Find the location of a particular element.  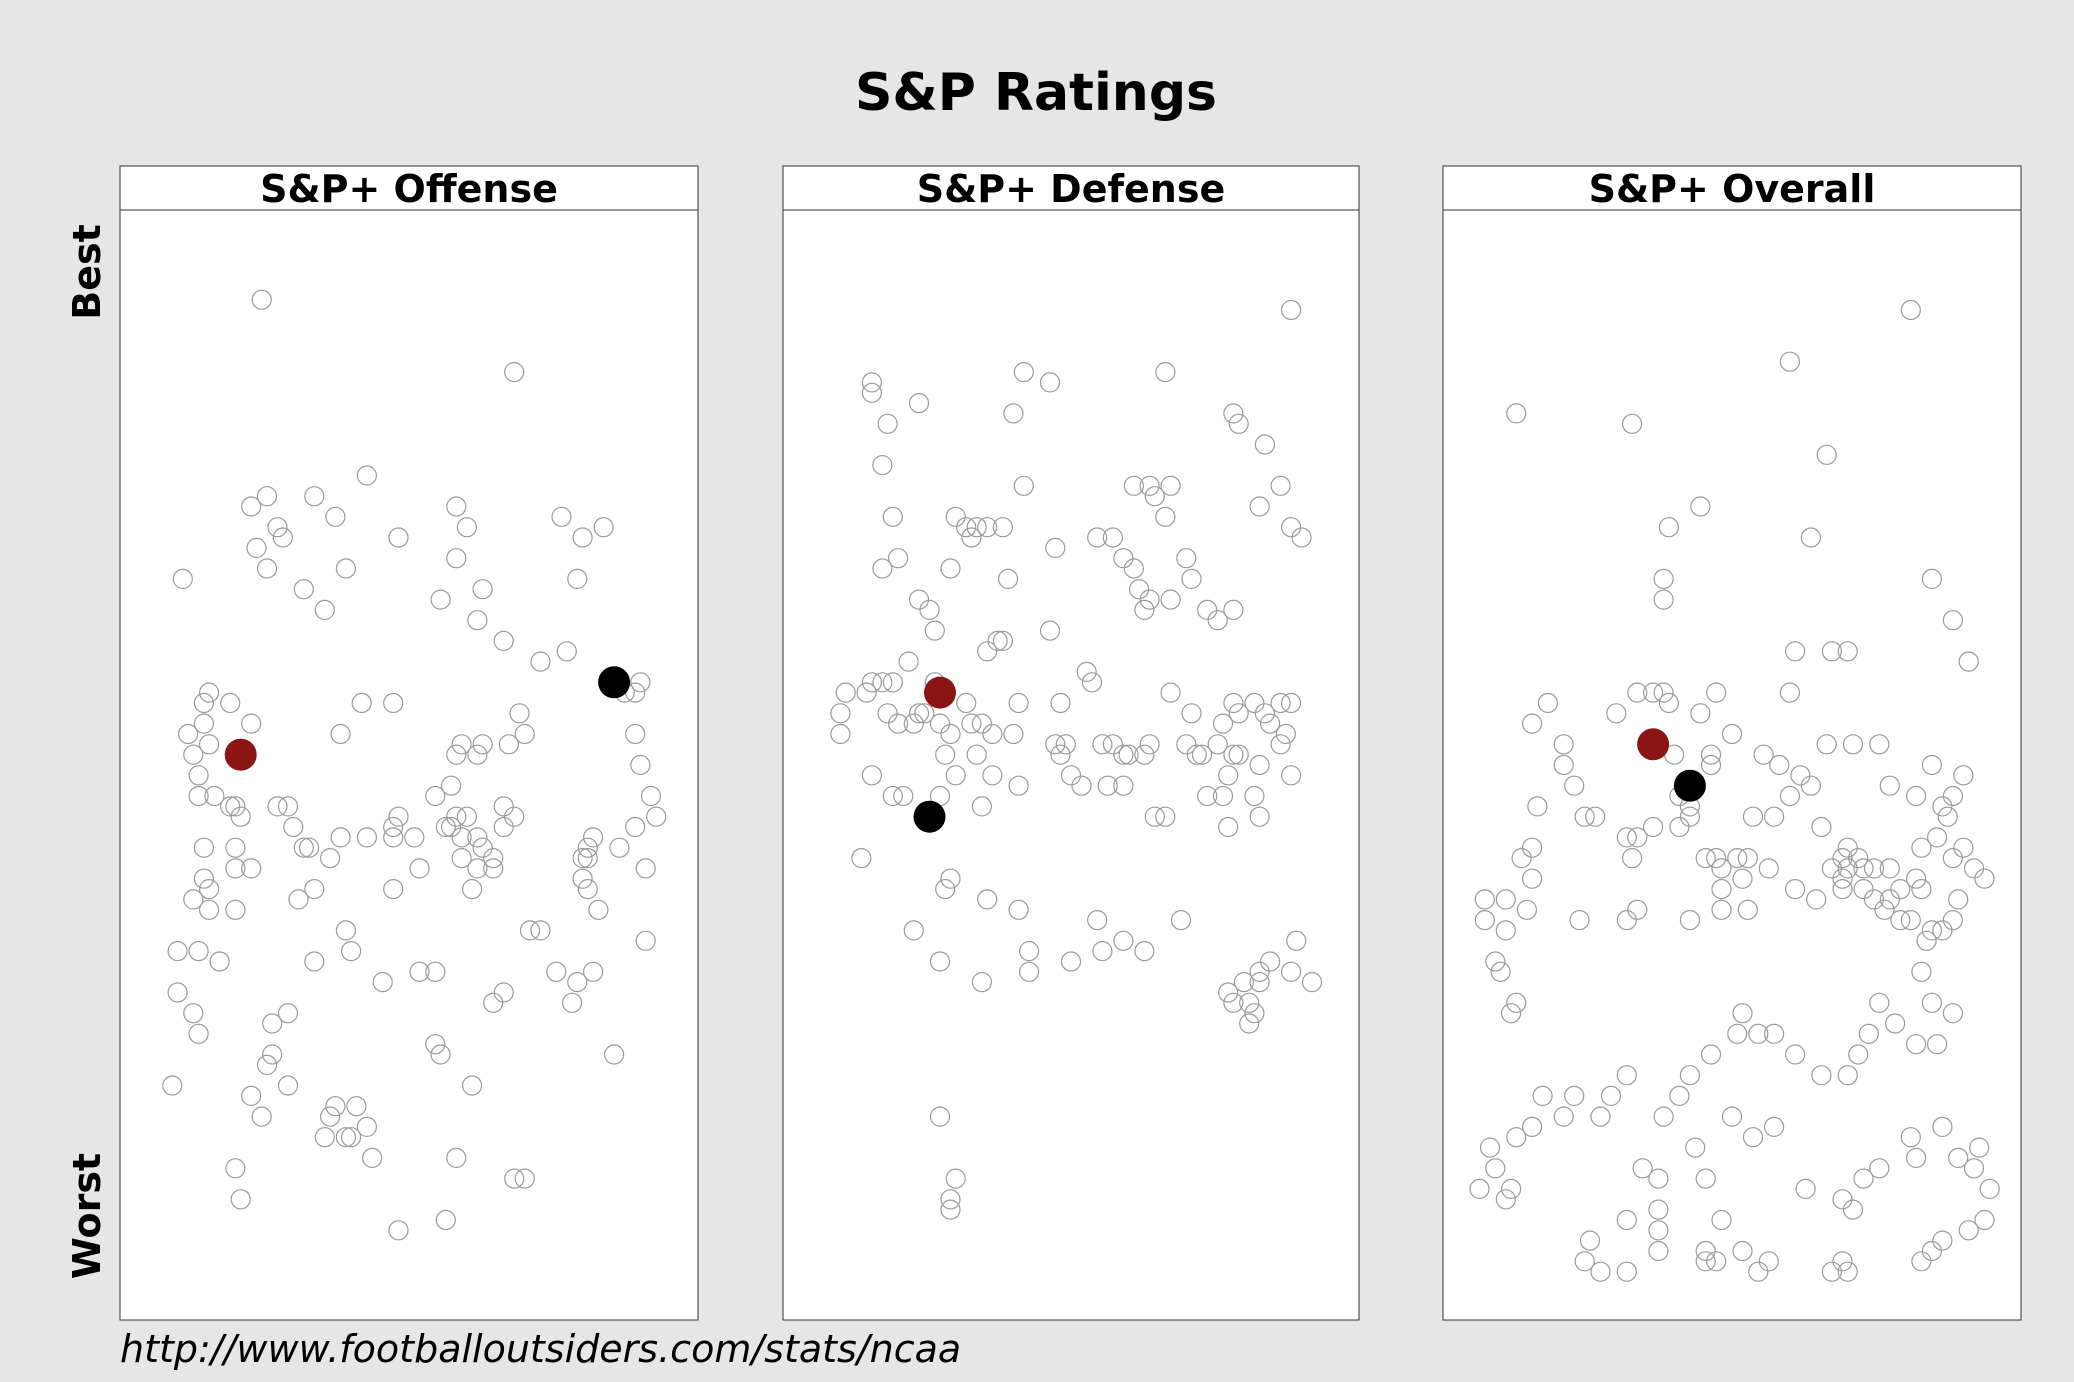

highlight-point-red is located at coordinates (940, 692).